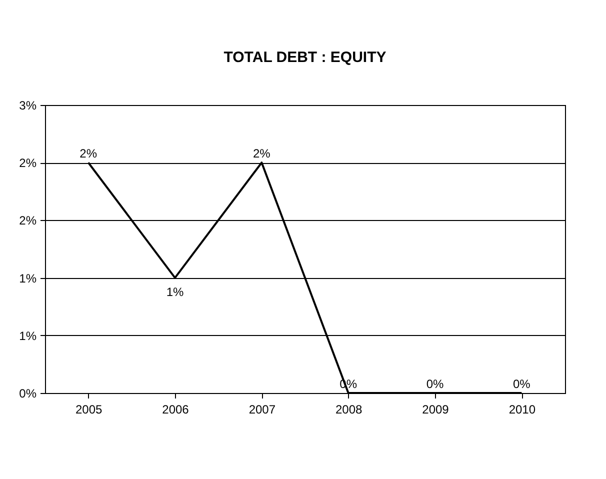 This screenshot has height=479, width=606. I want to click on x-tick-label: 2007, so click(262, 409).